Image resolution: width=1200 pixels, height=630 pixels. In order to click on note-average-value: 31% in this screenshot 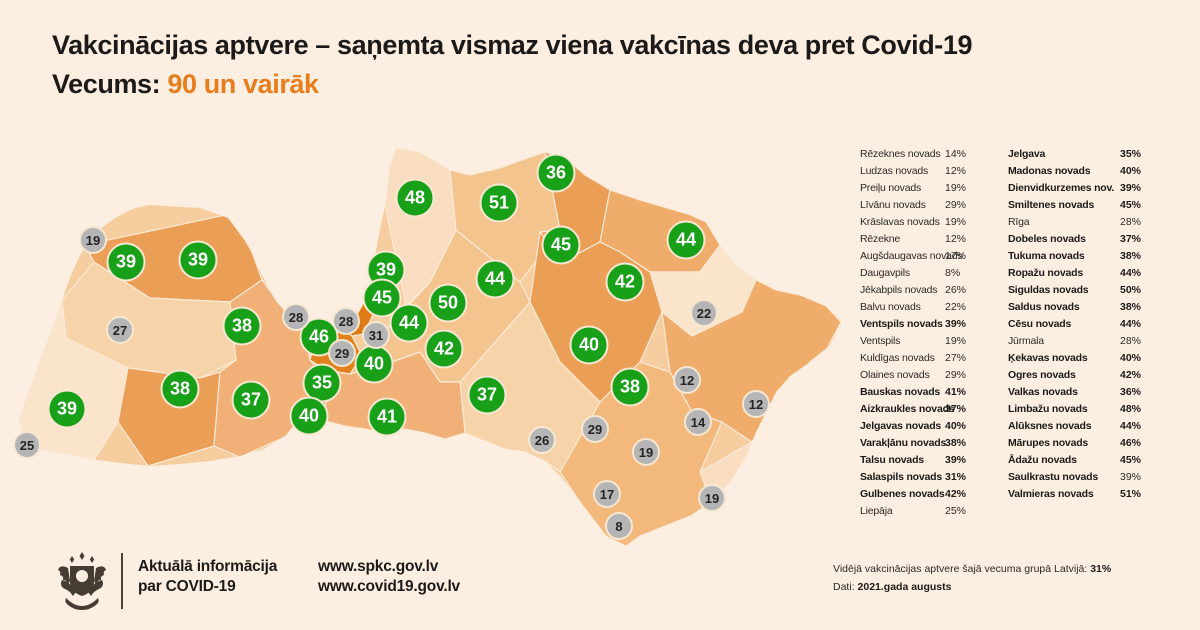, I will do `click(1101, 569)`.